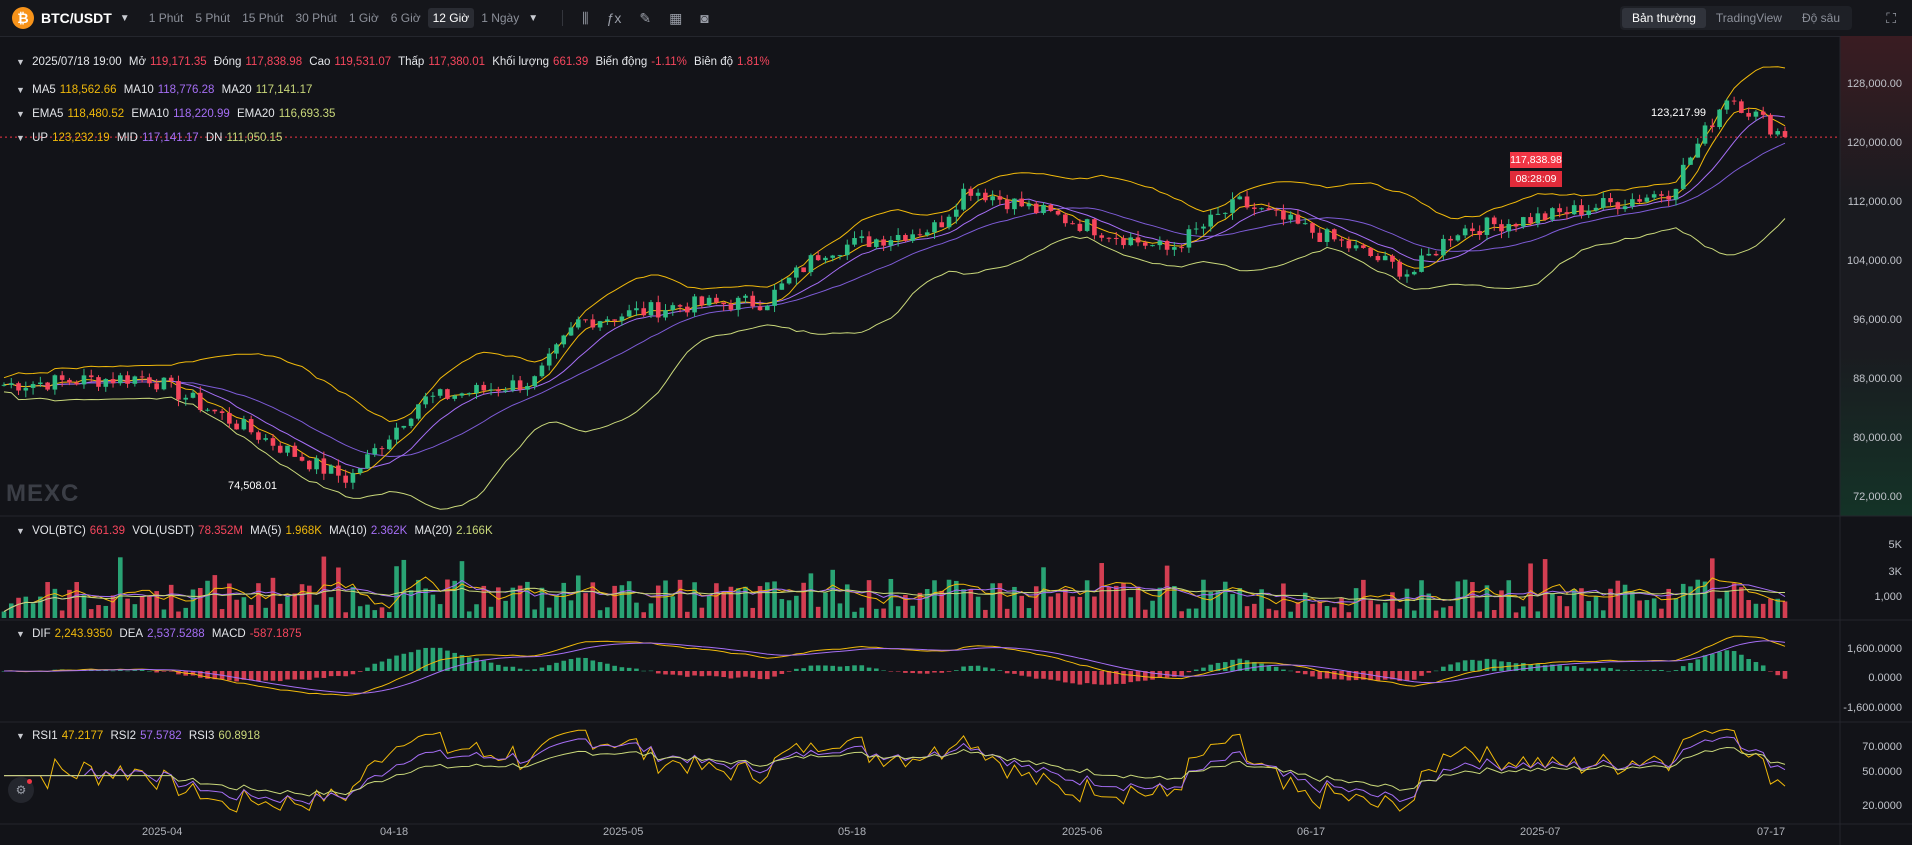 Image resolution: width=1912 pixels, height=845 pixels. I want to click on date-tick: 2025-04, so click(162, 832).